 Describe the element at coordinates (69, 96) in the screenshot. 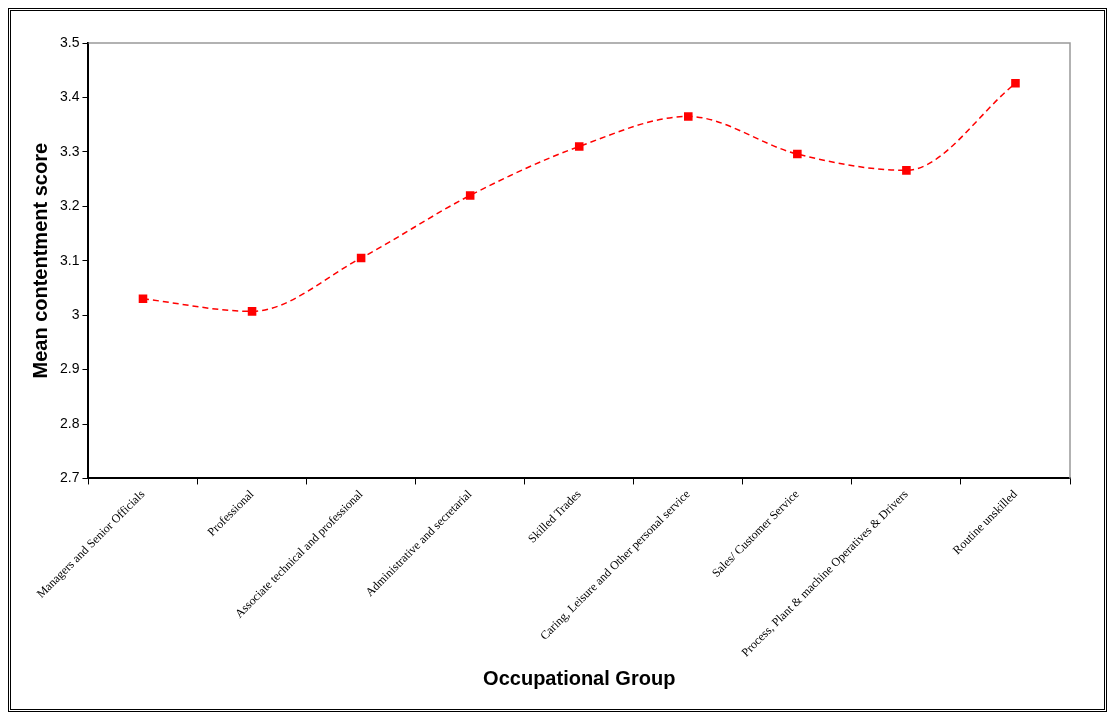

I see `y-tick-label: 3.4` at that location.